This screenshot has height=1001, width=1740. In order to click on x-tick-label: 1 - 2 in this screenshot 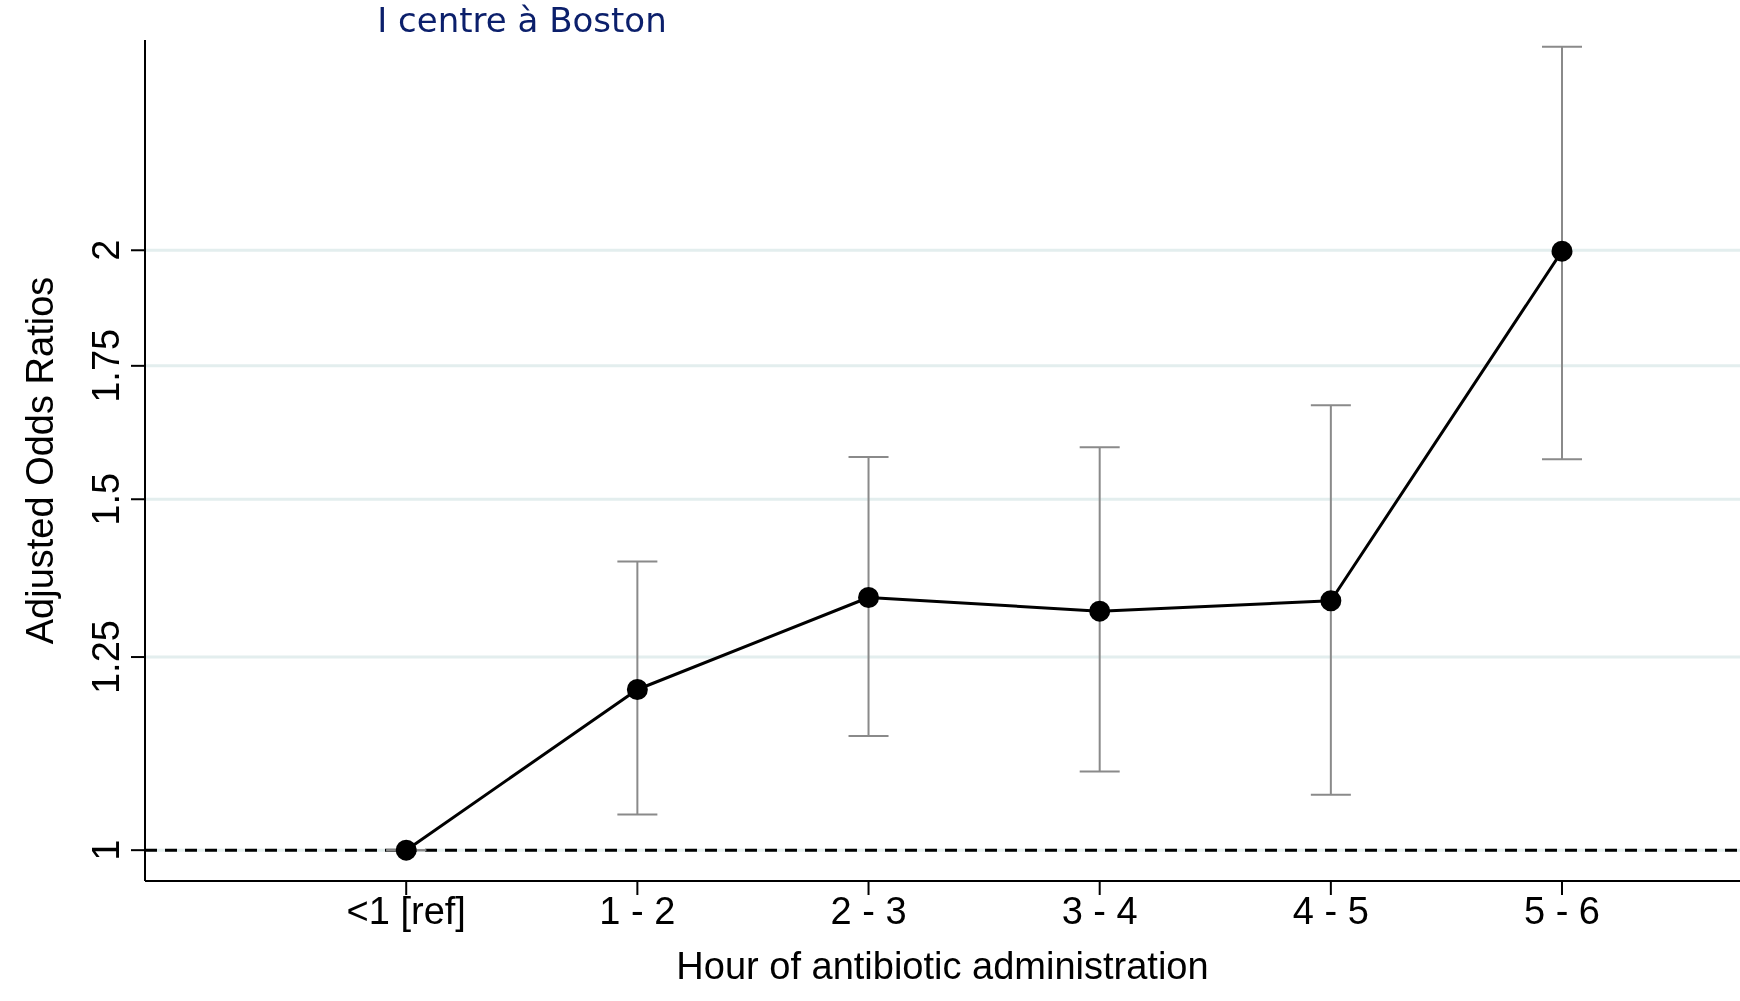, I will do `click(637, 910)`.